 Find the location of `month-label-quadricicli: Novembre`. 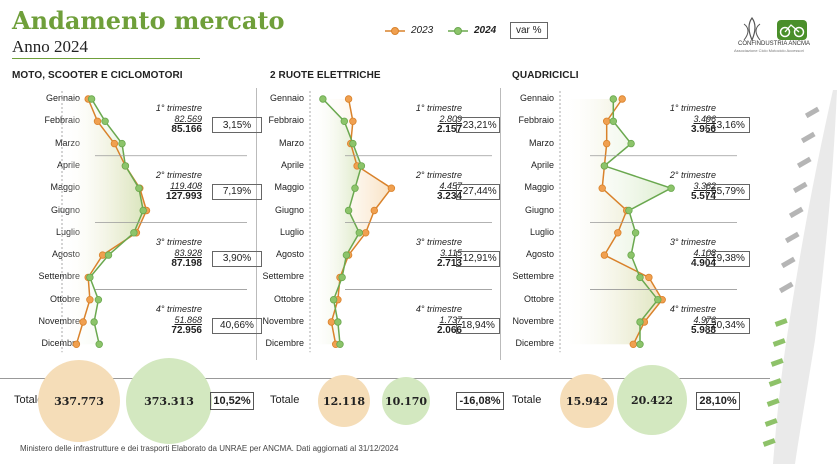

month-label-quadricicli: Novembre is located at coordinates (533, 321).